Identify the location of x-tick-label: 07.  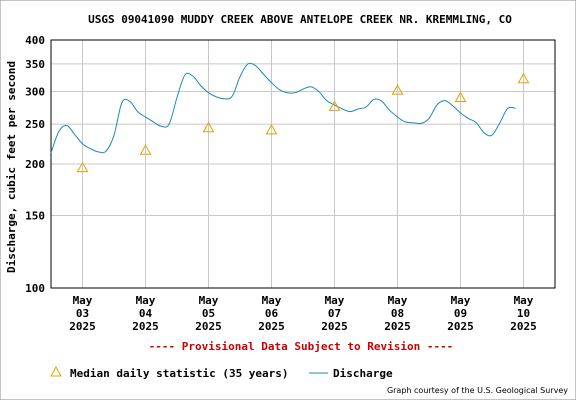
(334, 313).